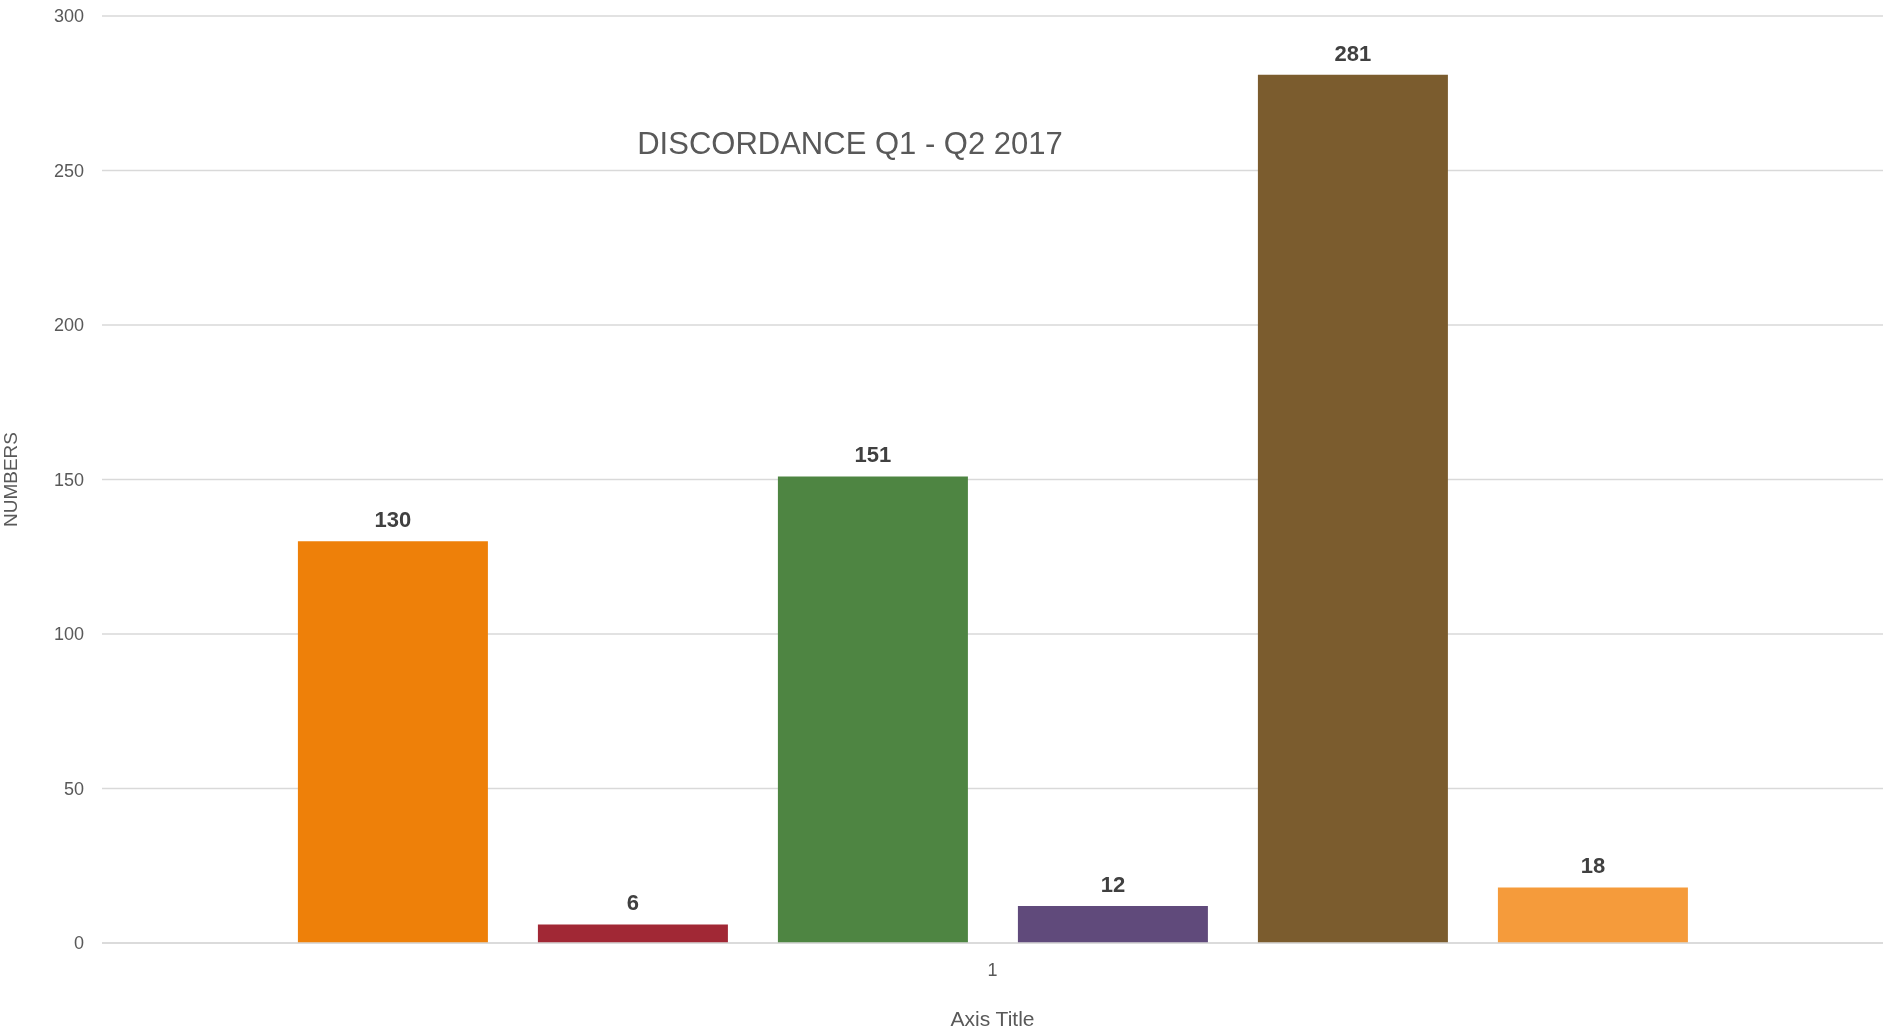 This screenshot has width=1883, height=1028. Describe the element at coordinates (68, 634) in the screenshot. I see `y-tick-label: 100` at that location.